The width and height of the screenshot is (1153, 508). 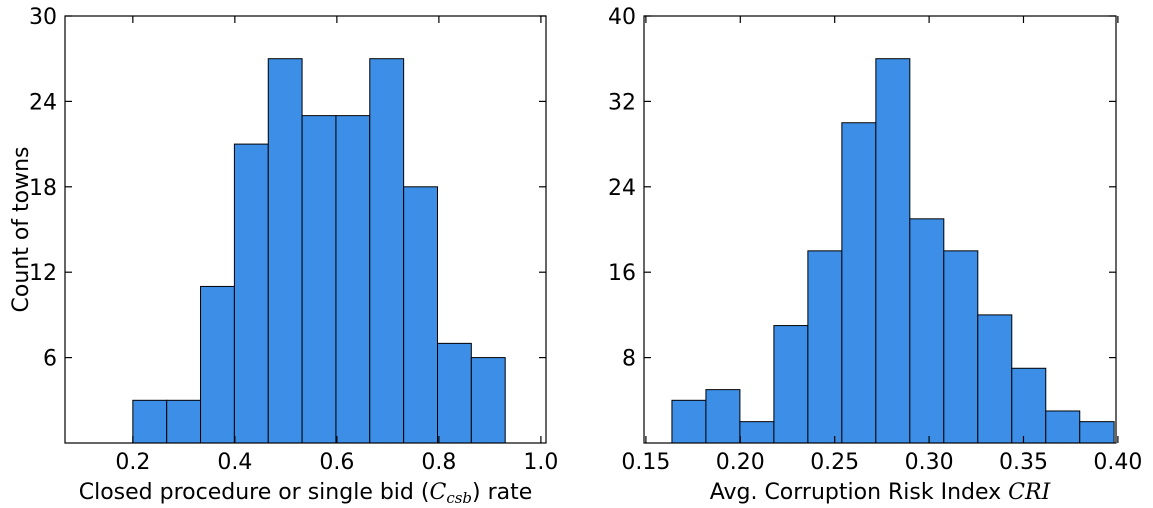 I want to click on x-tick-label: 1.0, so click(x=540, y=462).